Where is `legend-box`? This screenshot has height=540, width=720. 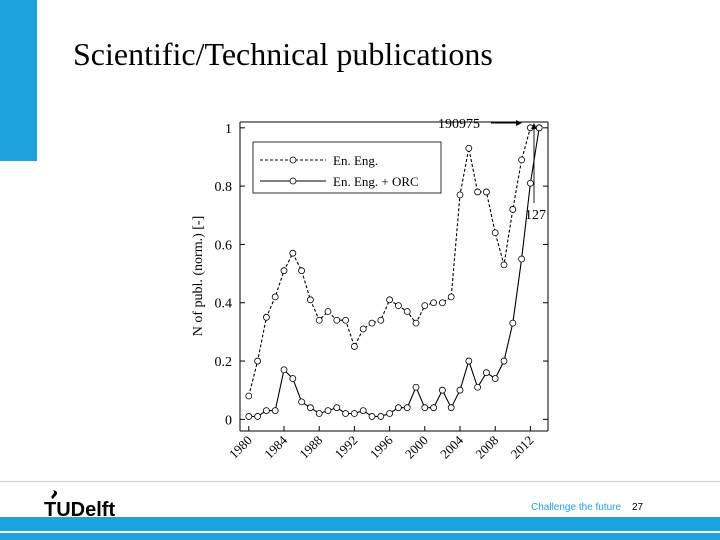
legend-box is located at coordinates (347, 167).